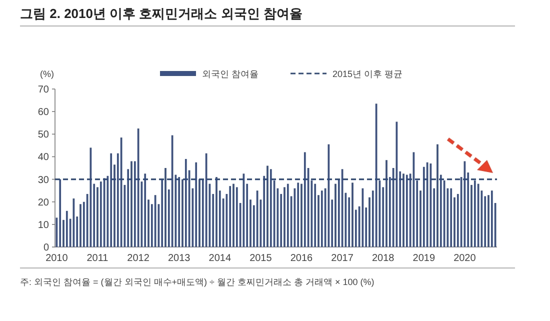 This screenshot has height=321, width=550. What do you see at coordinates (44, 180) in the screenshot?
I see `y-tick-label: 30` at bounding box center [44, 180].